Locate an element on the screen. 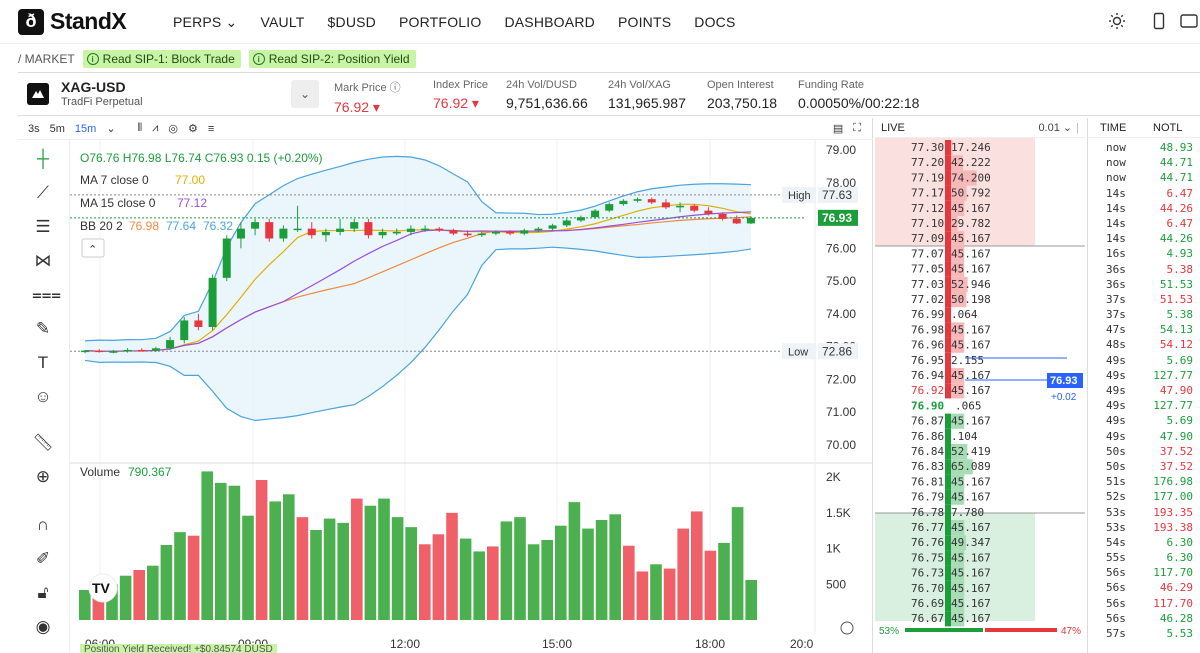 The image size is (1200, 653). mid-price: 76.90 is located at coordinates (927, 405).